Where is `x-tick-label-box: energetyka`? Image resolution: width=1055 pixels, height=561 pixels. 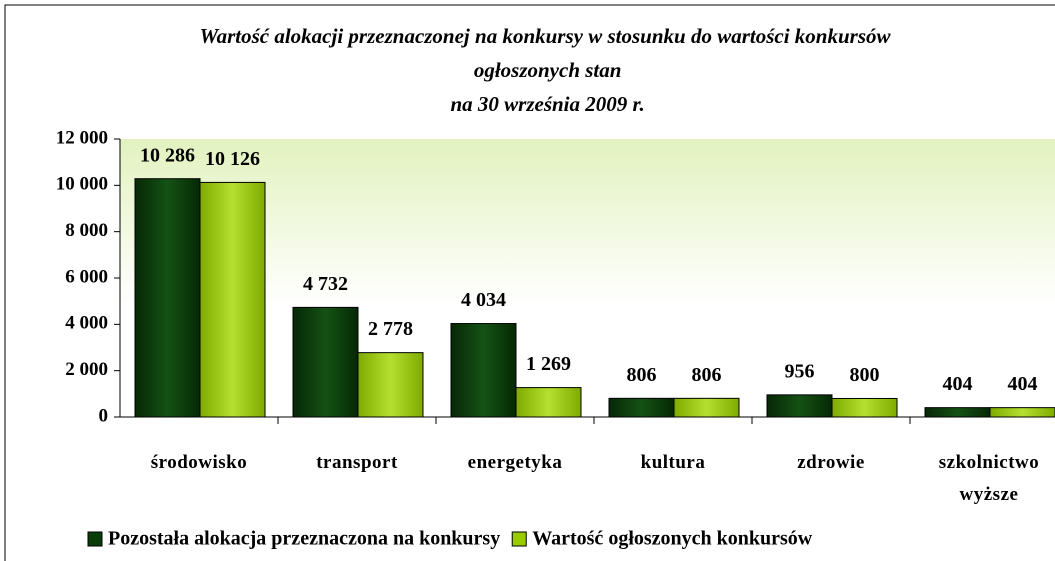
x-tick-label-box: energetyka is located at coordinates (515, 462).